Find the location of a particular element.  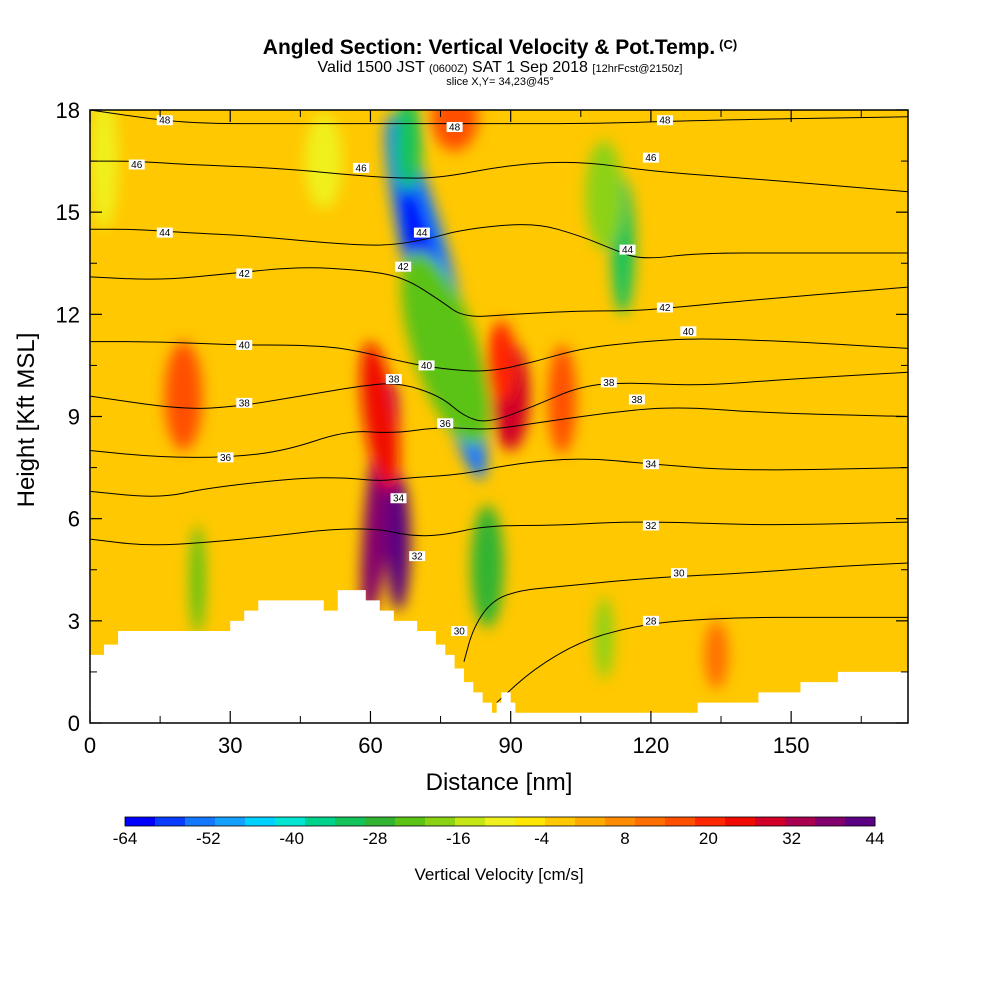

colorbar-frame is located at coordinates (500, 821).